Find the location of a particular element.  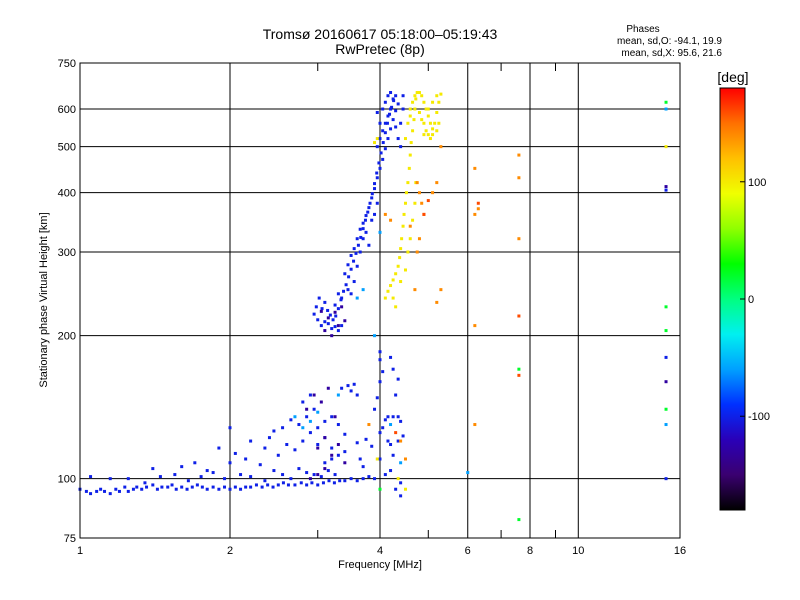

x-tick-label: 1 is located at coordinates (80, 551).